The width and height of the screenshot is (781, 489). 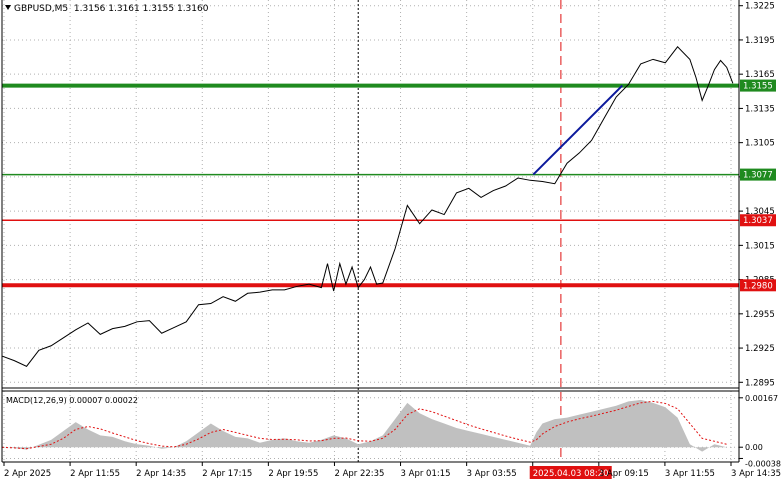 I want to click on time-tick-label: 2 Apr 2025, so click(x=27, y=474).